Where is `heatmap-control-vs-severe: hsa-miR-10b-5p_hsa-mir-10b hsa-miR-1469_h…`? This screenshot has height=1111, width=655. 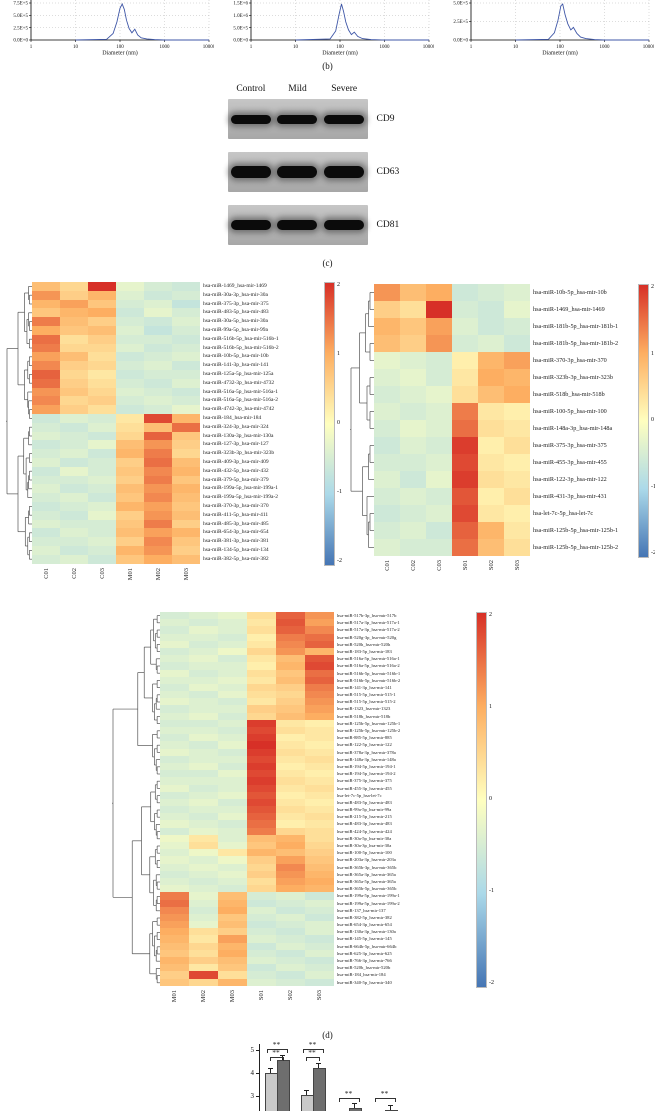 heatmap-control-vs-severe: hsa-miR-10b-5p_hsa-mir-10b hsa-miR-1469_h… is located at coordinates (502, 434).